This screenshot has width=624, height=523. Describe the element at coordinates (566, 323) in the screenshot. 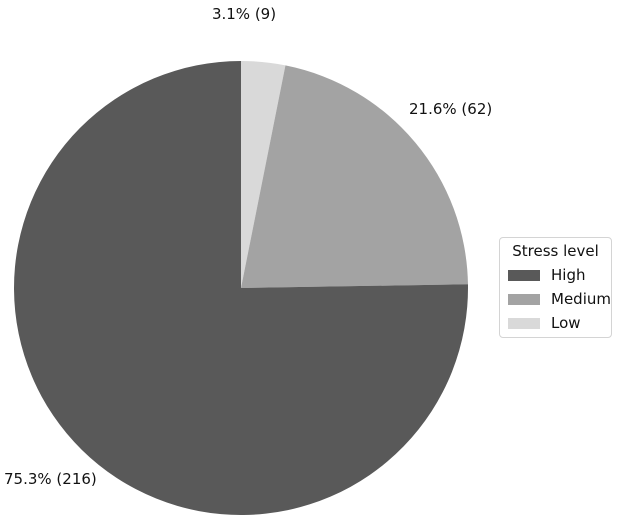

I see `legend-label-low: Low` at that location.